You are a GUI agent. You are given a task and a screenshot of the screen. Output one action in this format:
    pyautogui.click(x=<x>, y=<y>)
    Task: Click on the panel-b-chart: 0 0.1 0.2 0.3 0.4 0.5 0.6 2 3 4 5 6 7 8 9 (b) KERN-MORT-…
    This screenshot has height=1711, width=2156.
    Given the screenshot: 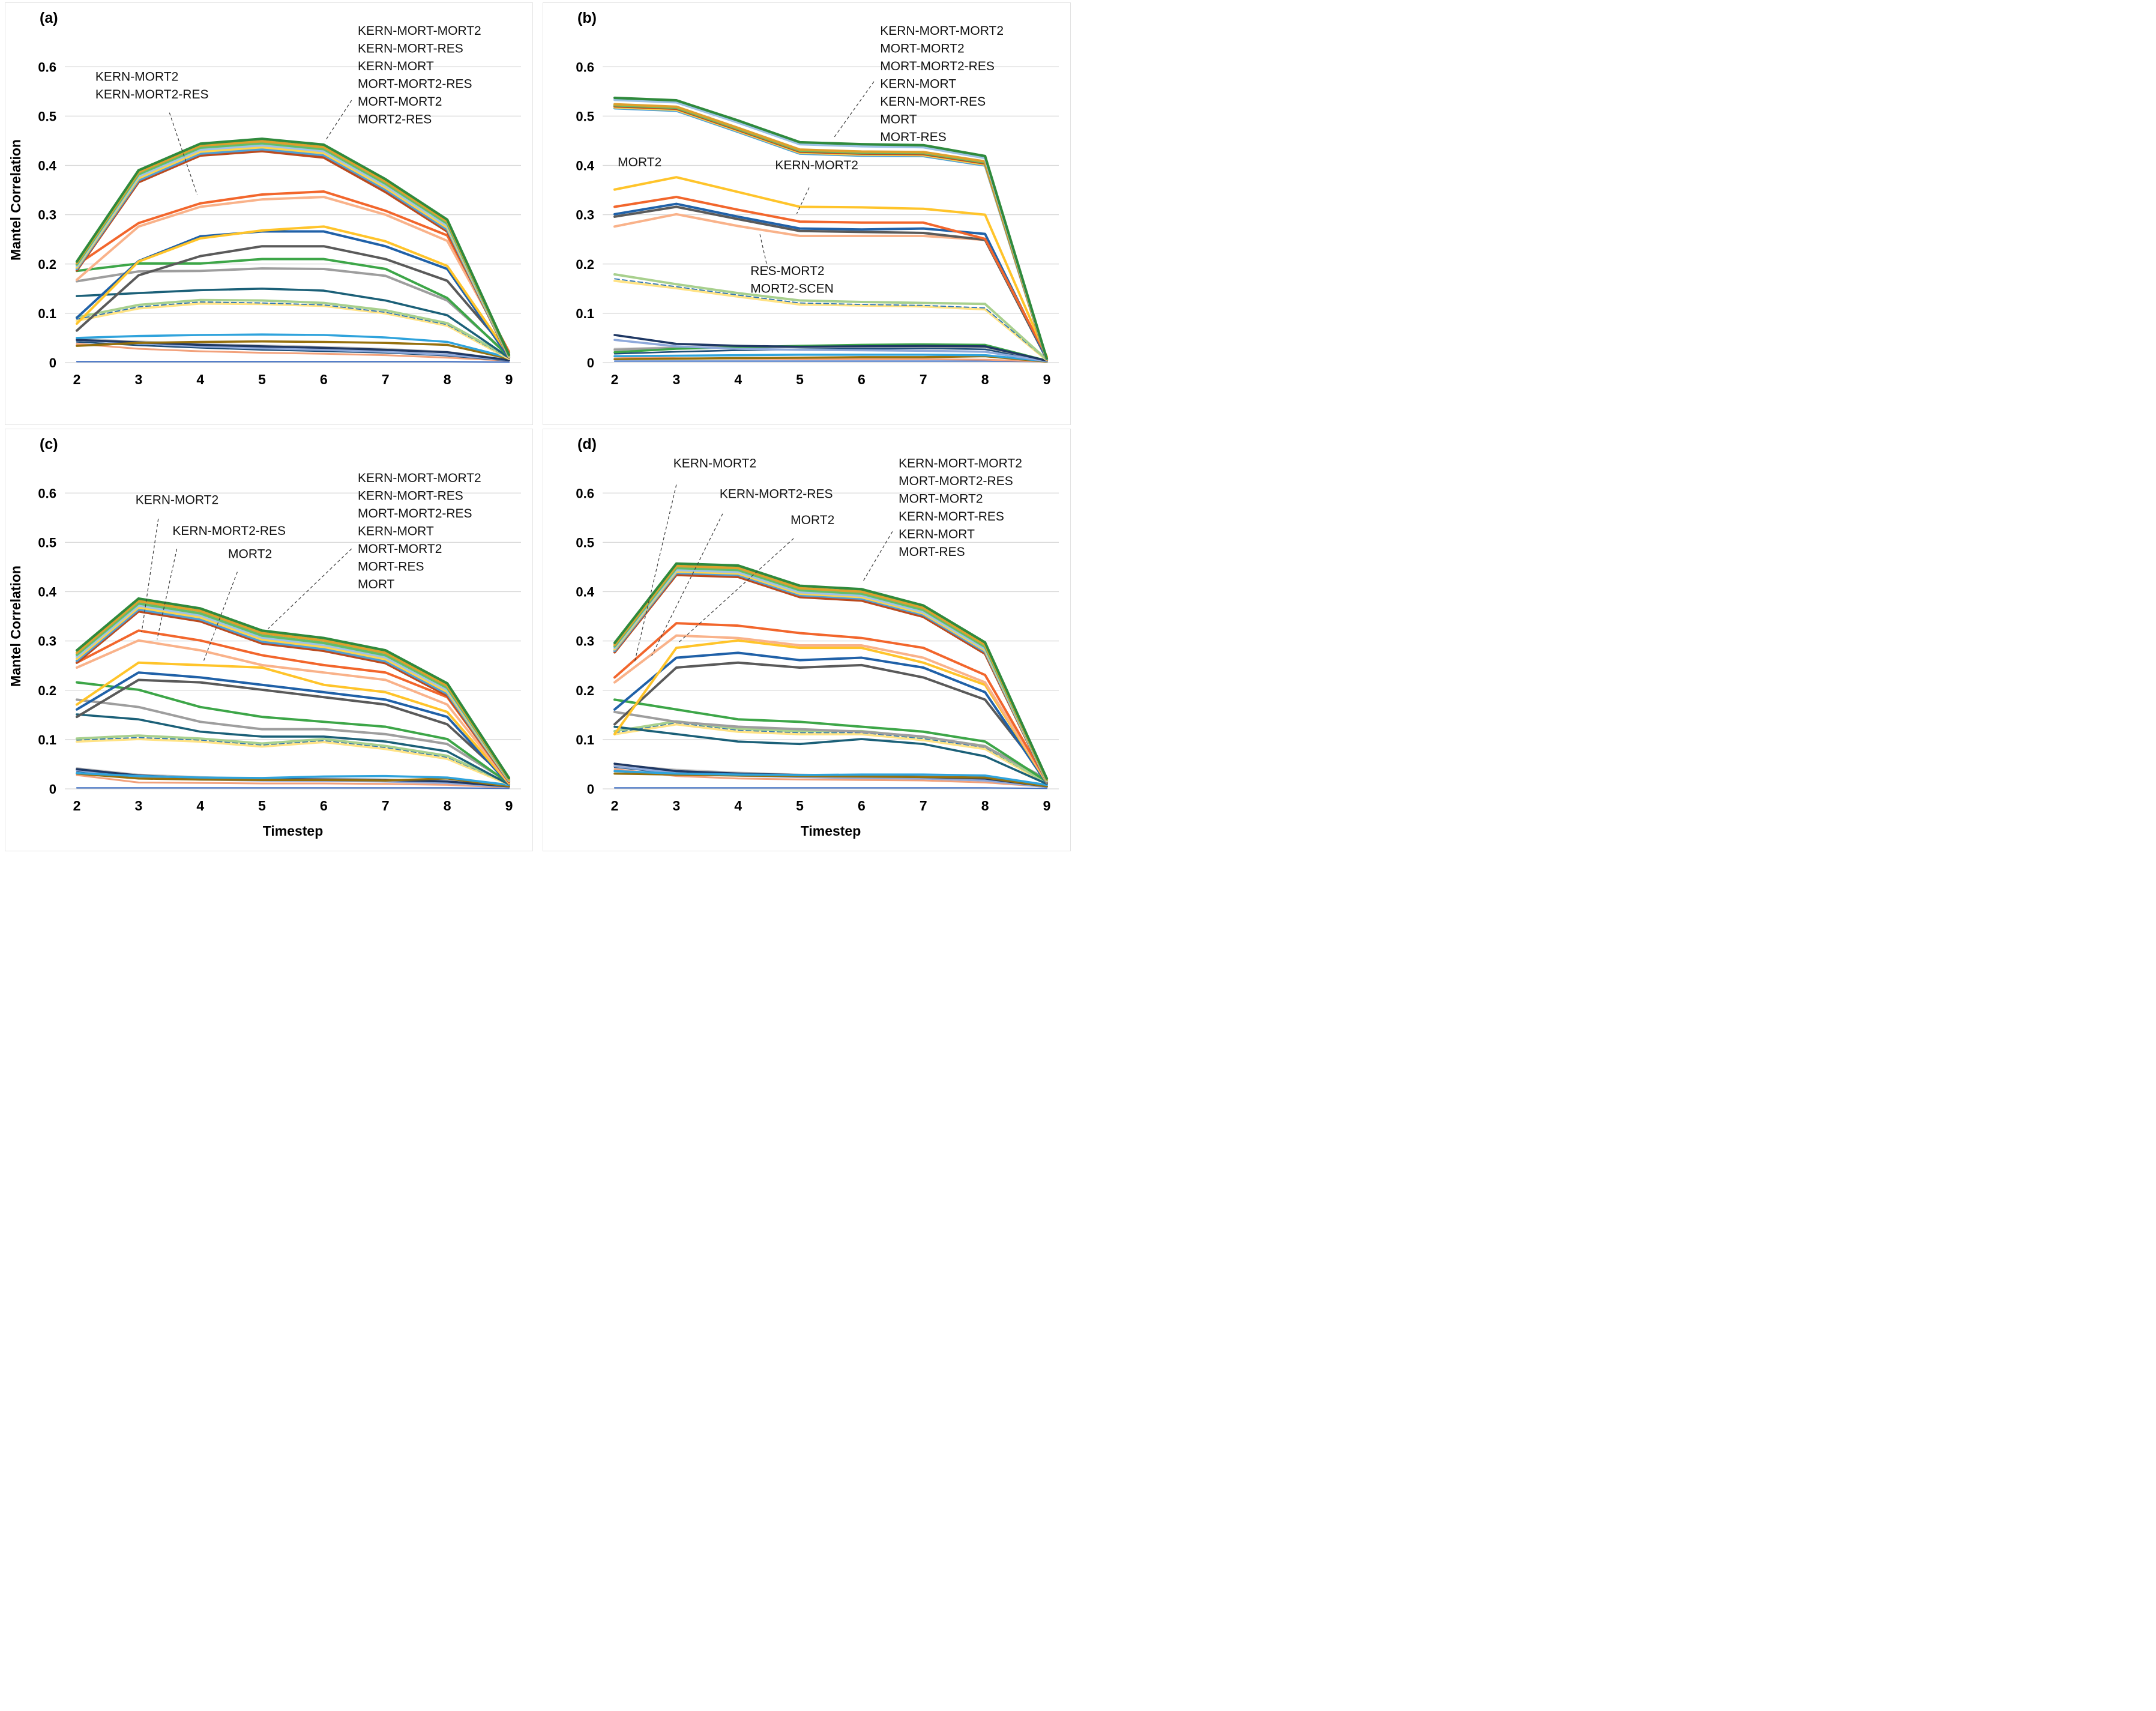 What is the action you would take?
    pyautogui.click(x=807, y=213)
    